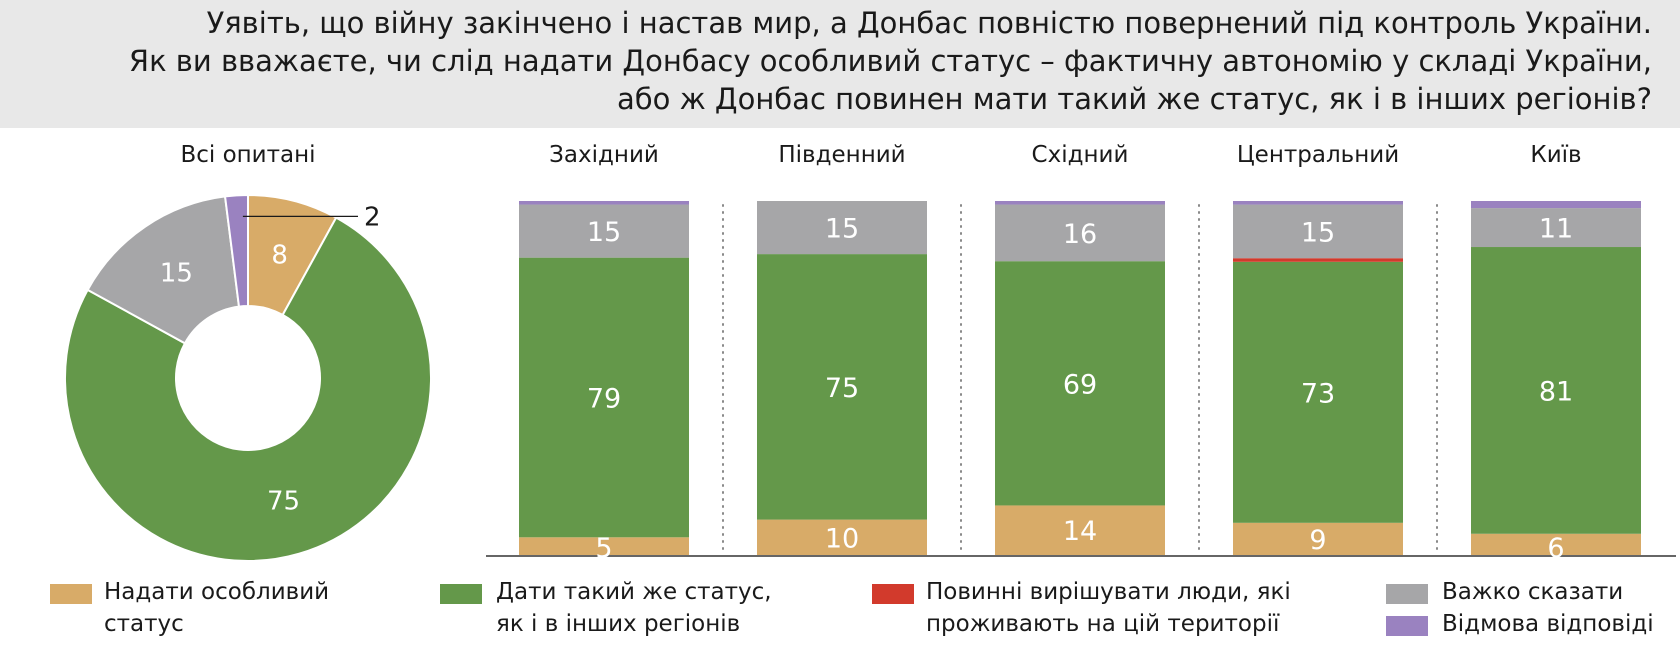 The height and width of the screenshot is (652, 1680). What do you see at coordinates (248, 389) in the screenshot?
I see `pie-slice-same` at bounding box center [248, 389].